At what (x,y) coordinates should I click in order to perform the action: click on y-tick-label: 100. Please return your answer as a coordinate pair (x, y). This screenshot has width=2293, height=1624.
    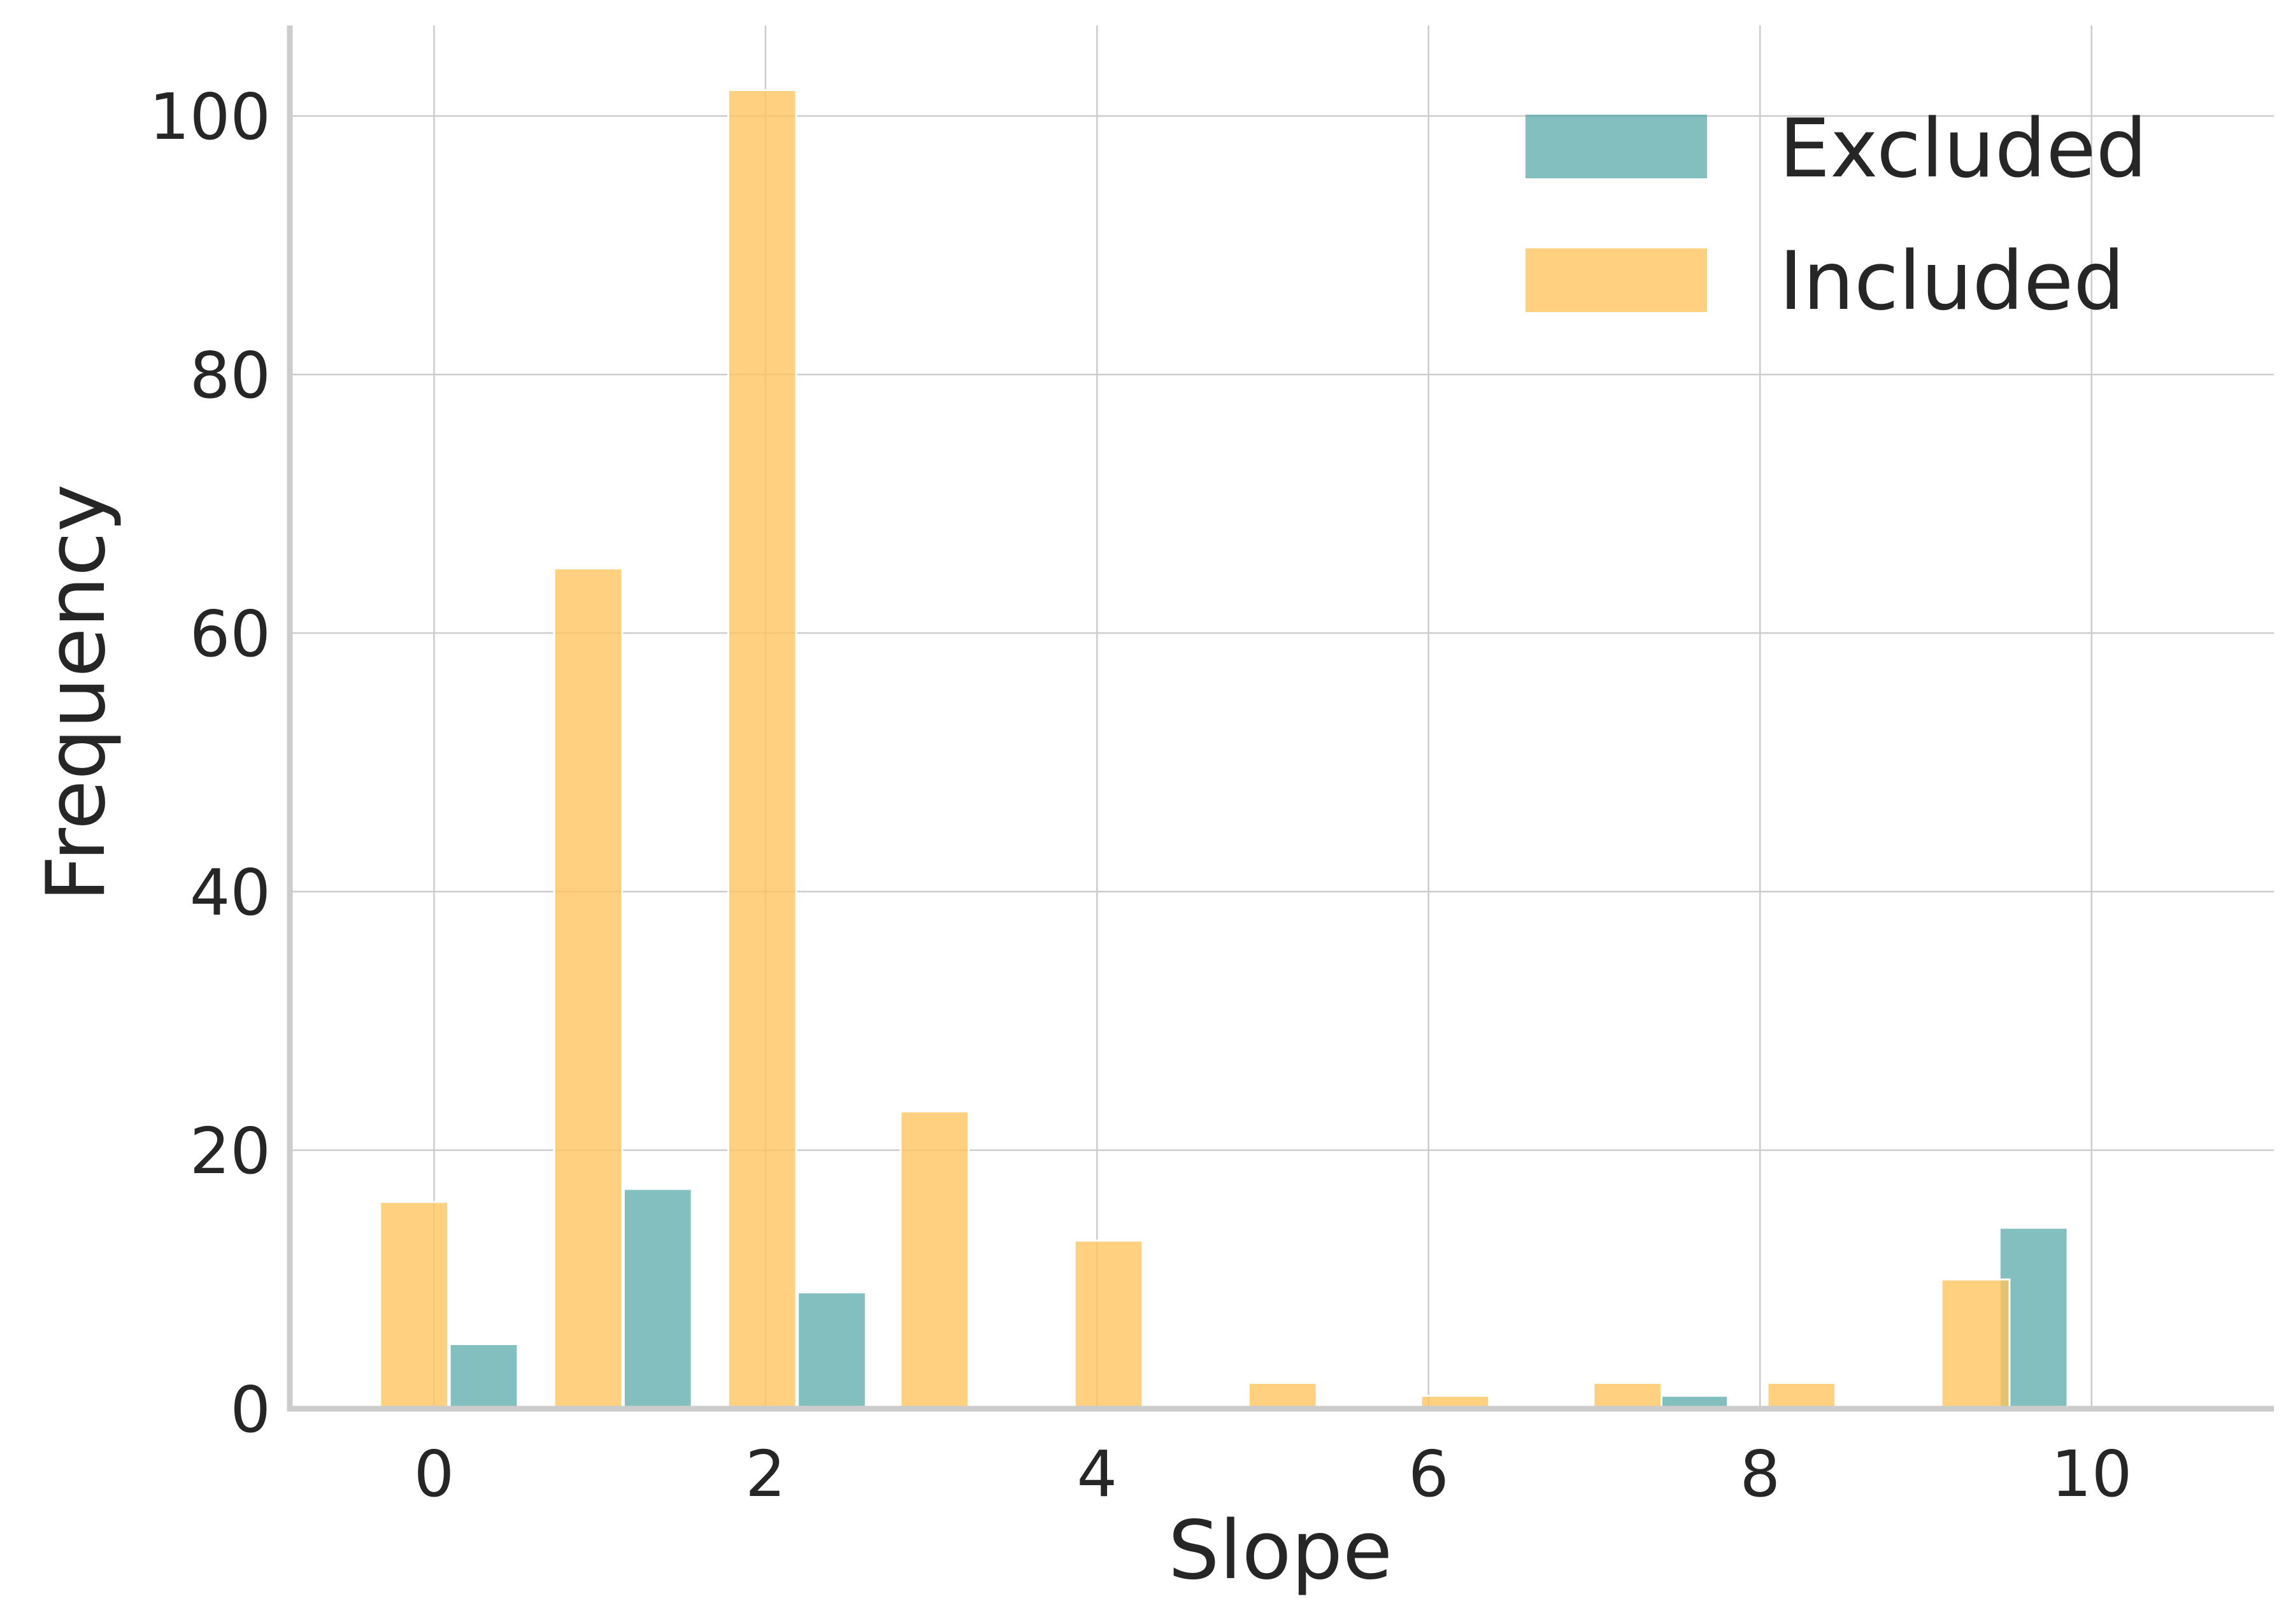
    Looking at the image, I should click on (210, 117).